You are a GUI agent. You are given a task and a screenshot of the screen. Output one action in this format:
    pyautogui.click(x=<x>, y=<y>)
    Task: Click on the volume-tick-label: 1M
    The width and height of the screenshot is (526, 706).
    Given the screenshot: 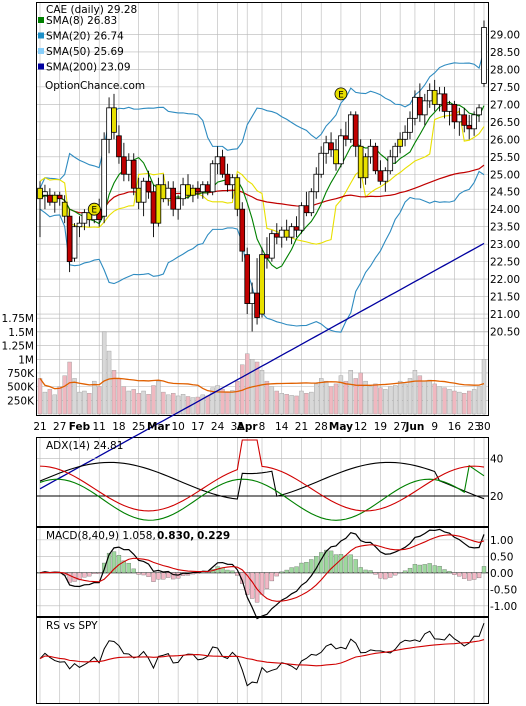 What is the action you would take?
    pyautogui.click(x=26, y=360)
    